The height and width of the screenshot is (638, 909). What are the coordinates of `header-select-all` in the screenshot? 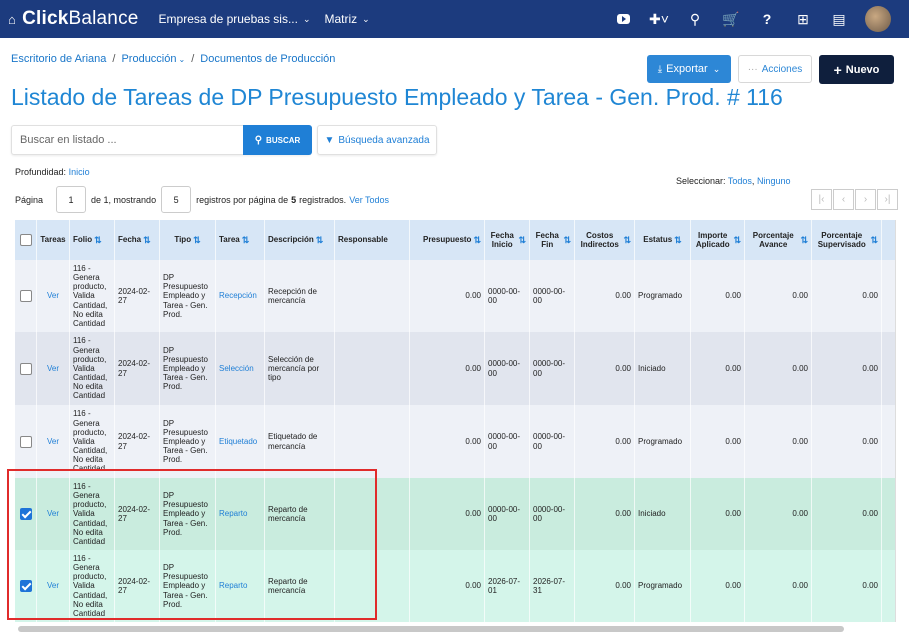 It's located at (26, 240).